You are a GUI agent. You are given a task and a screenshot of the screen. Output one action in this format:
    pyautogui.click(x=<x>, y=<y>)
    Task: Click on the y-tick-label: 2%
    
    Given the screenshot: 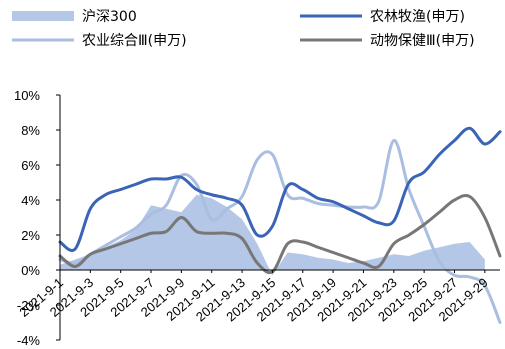 What is the action you would take?
    pyautogui.click(x=30, y=235)
    